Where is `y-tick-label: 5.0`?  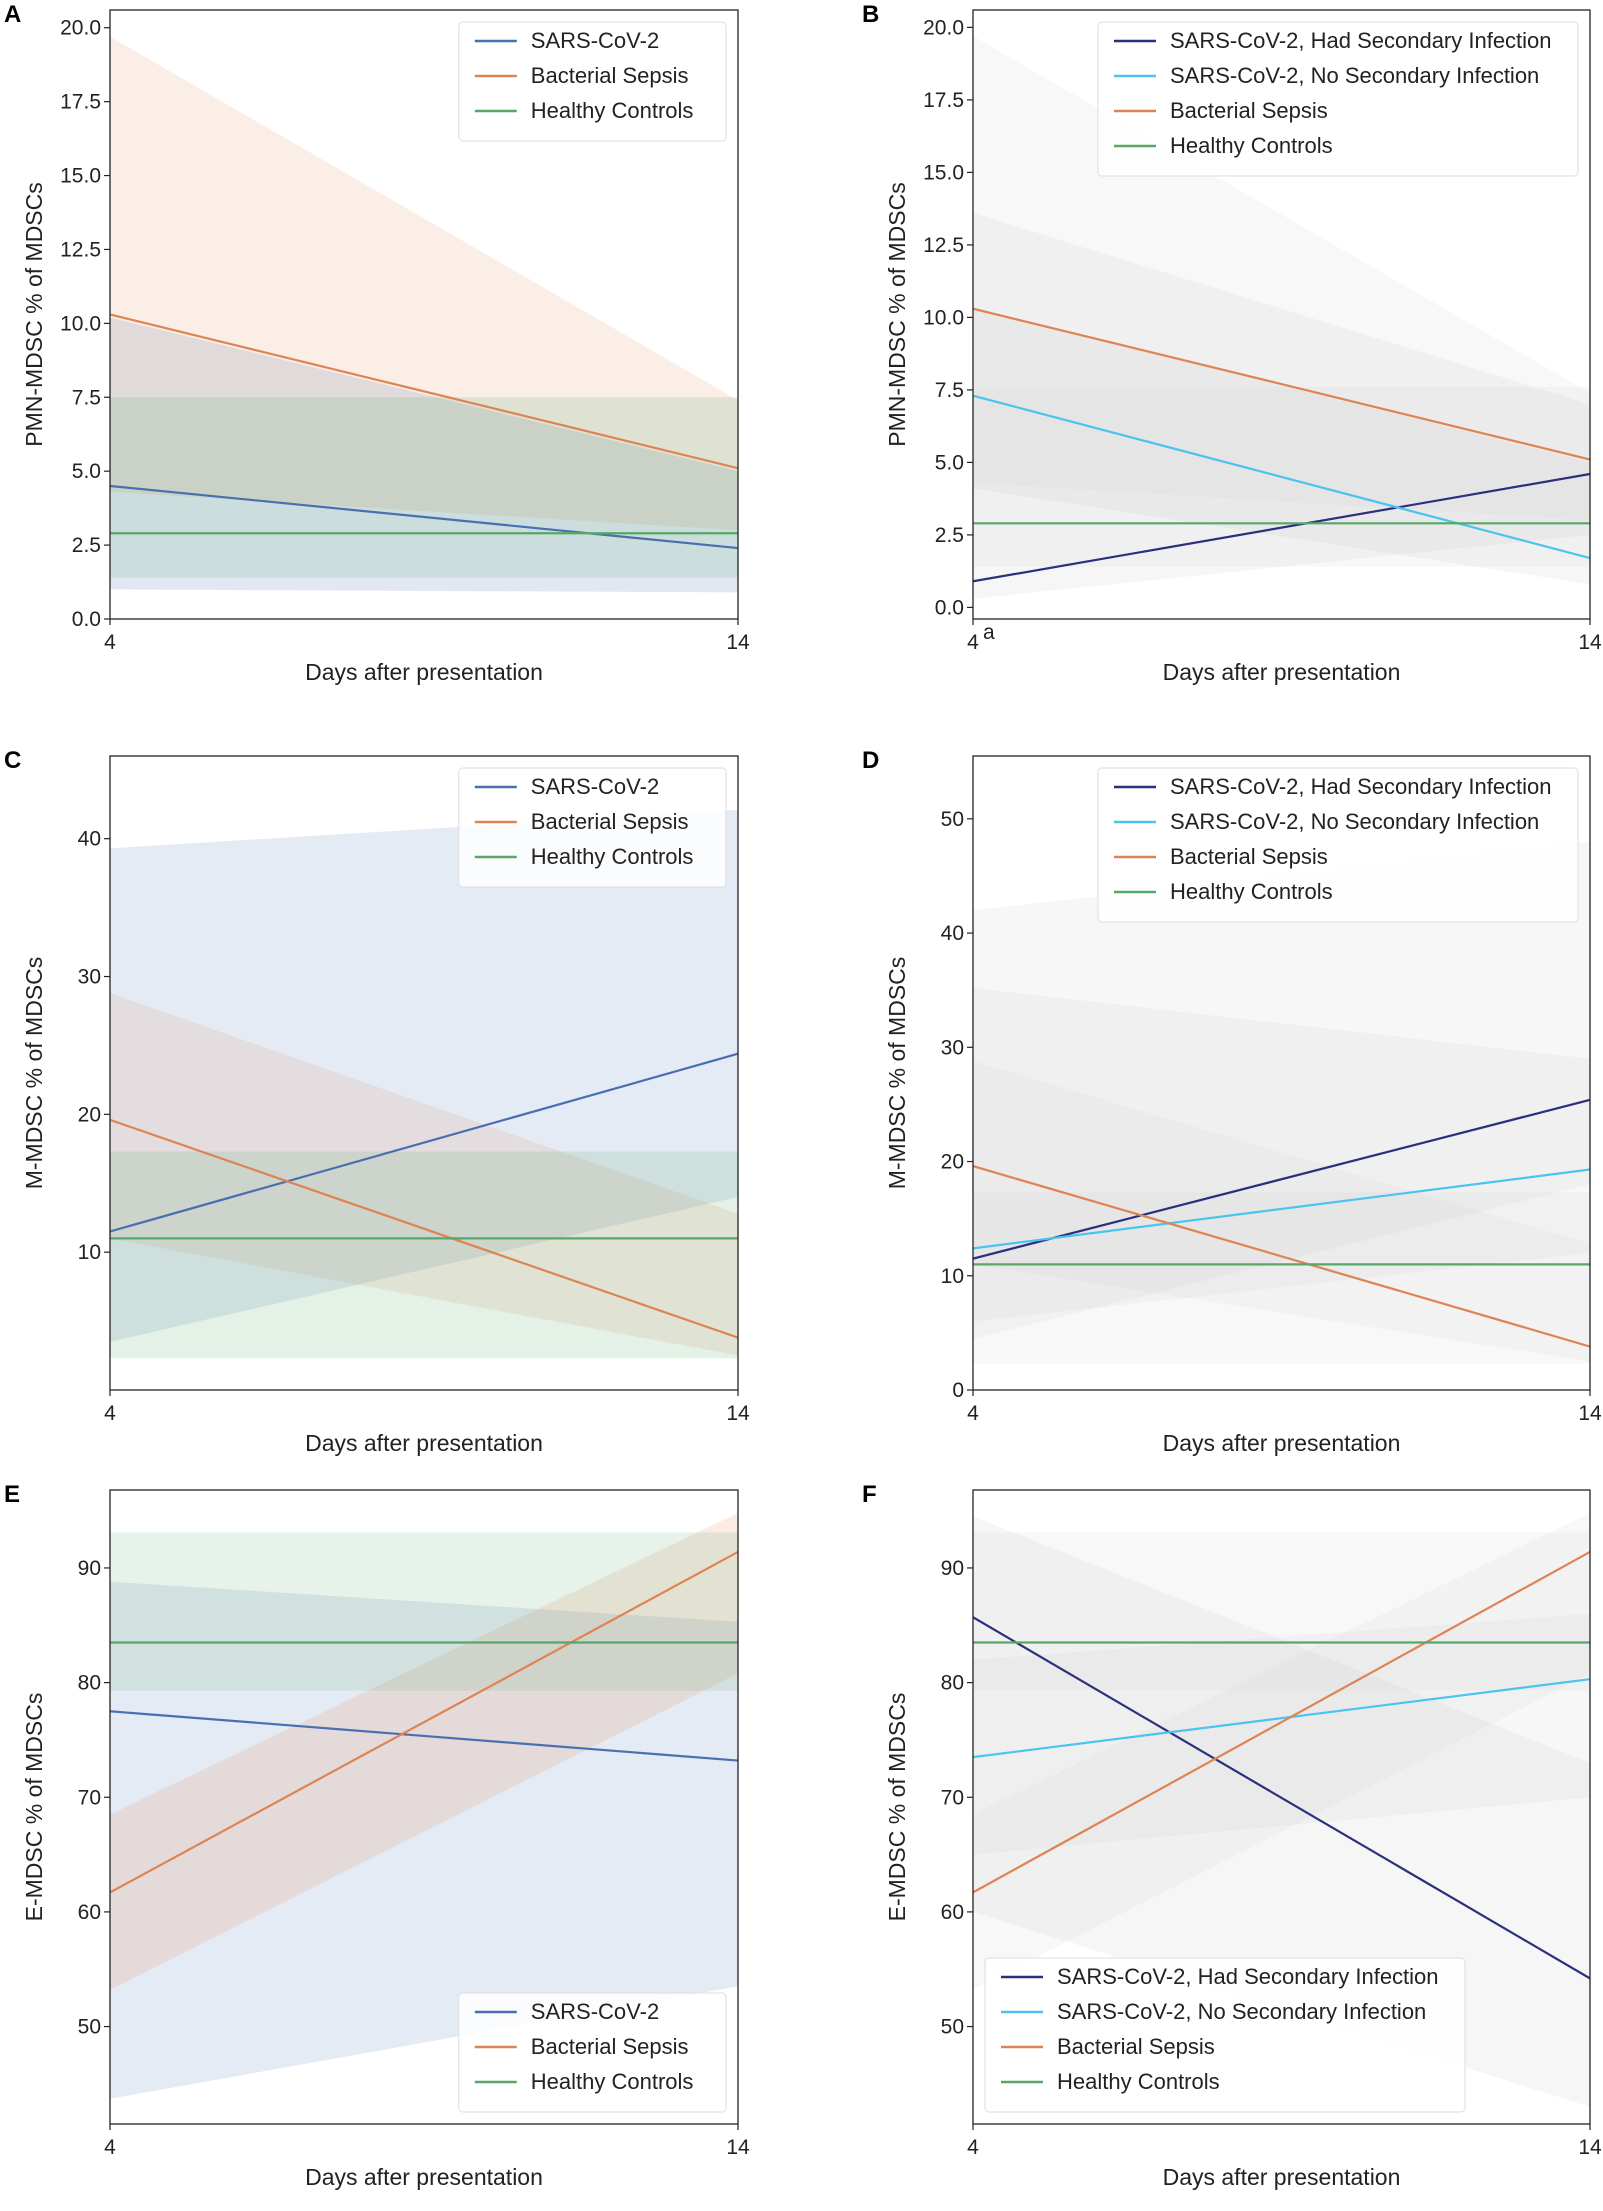 y-tick-label: 5.0 is located at coordinates (86, 471).